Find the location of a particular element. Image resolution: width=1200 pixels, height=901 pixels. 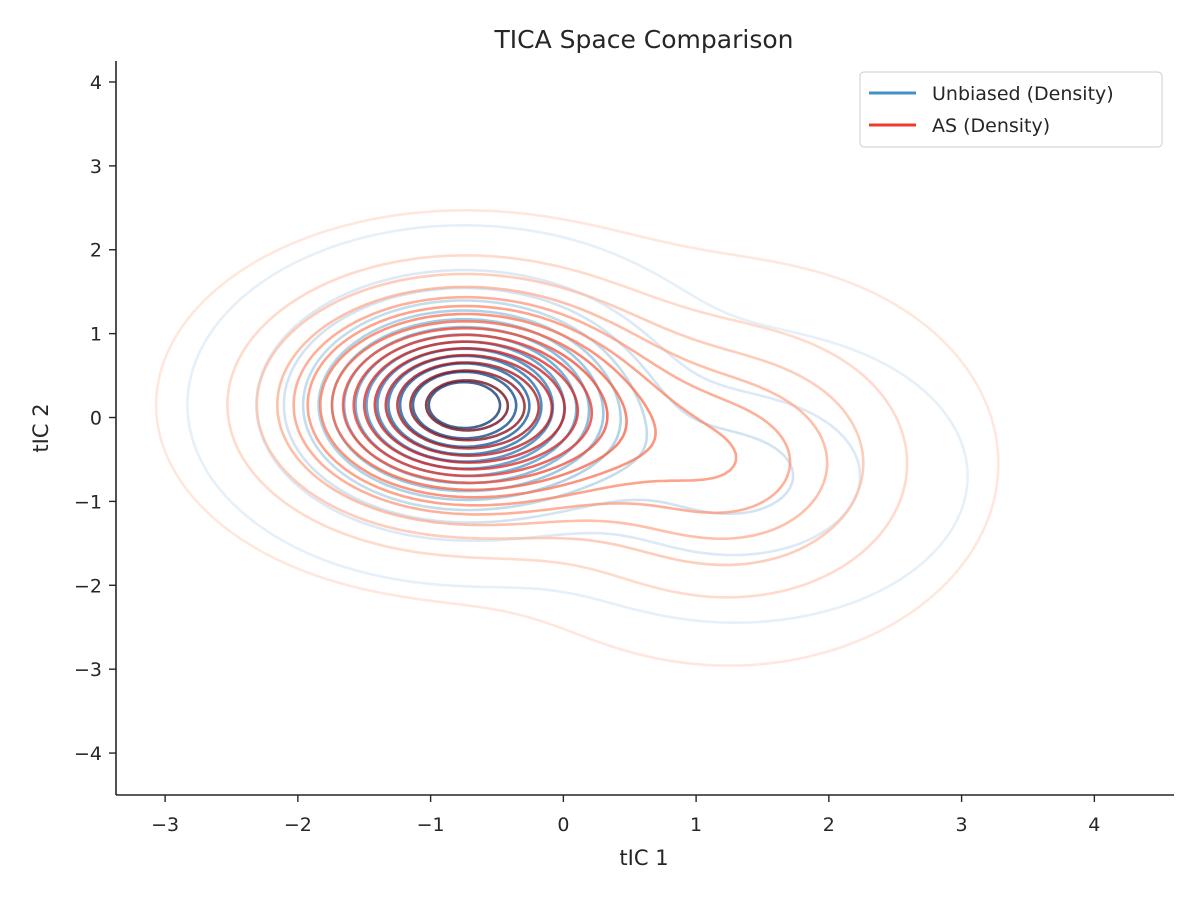

x-tick-label: 3 is located at coordinates (962, 825).